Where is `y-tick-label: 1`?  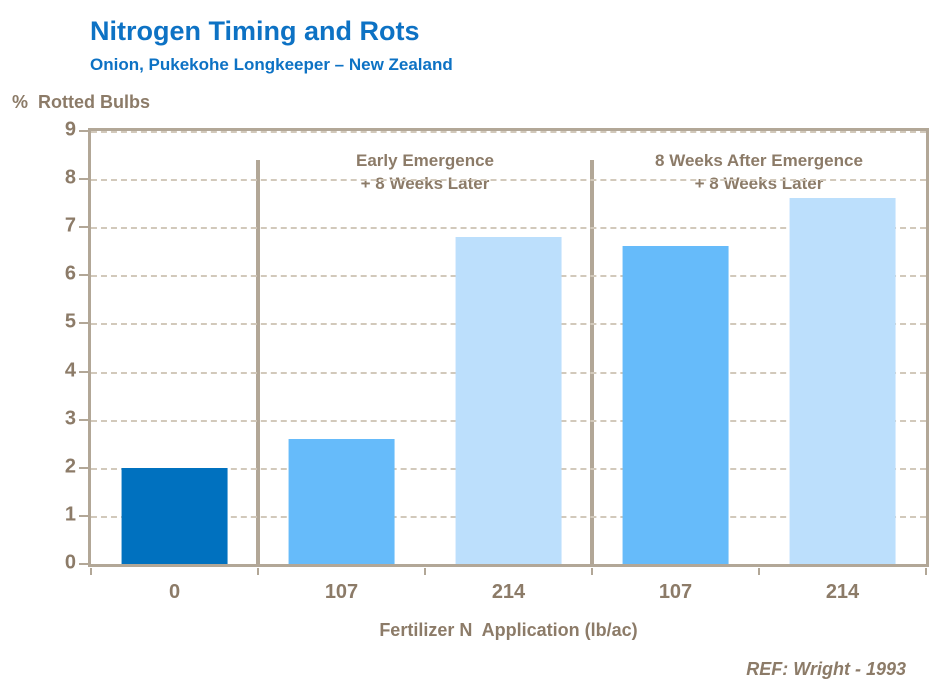
y-tick-label: 1 is located at coordinates (70, 514).